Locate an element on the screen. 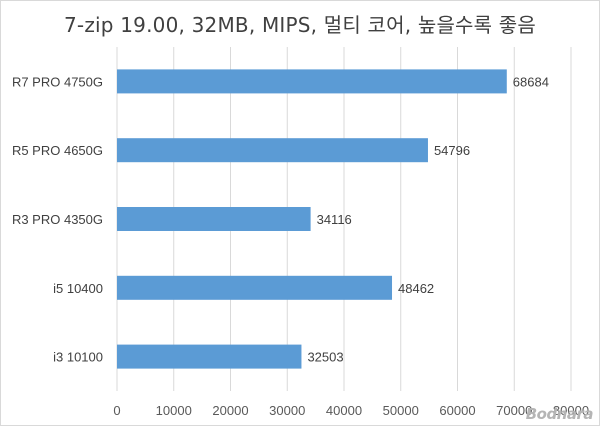 The width and height of the screenshot is (600, 426). data-label: 54796 is located at coordinates (452, 150).